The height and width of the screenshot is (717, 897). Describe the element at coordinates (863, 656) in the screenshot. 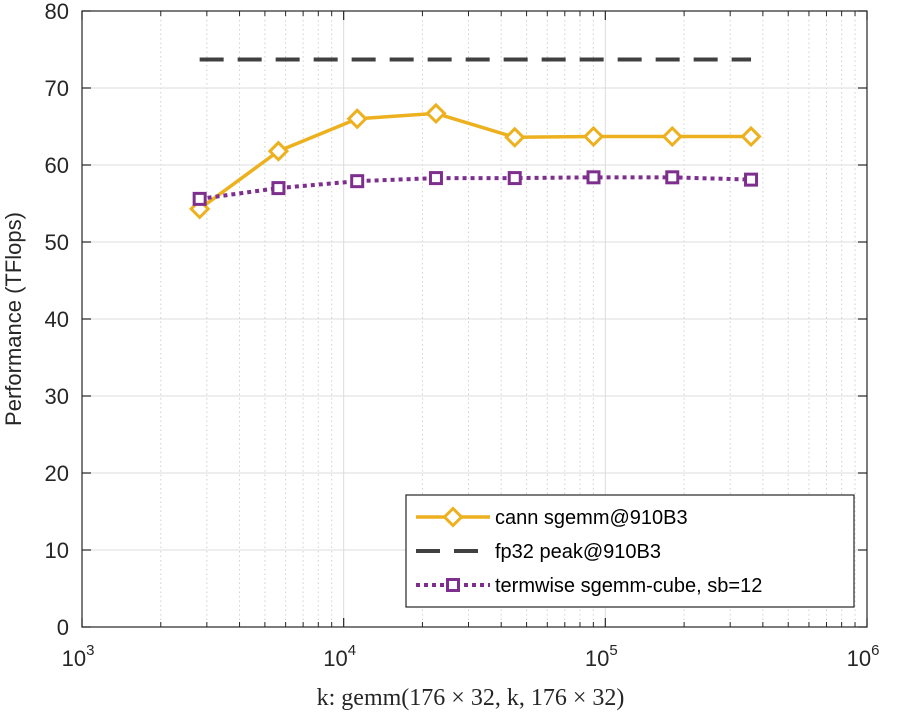

I see `x-tick-label: 10⁶` at that location.